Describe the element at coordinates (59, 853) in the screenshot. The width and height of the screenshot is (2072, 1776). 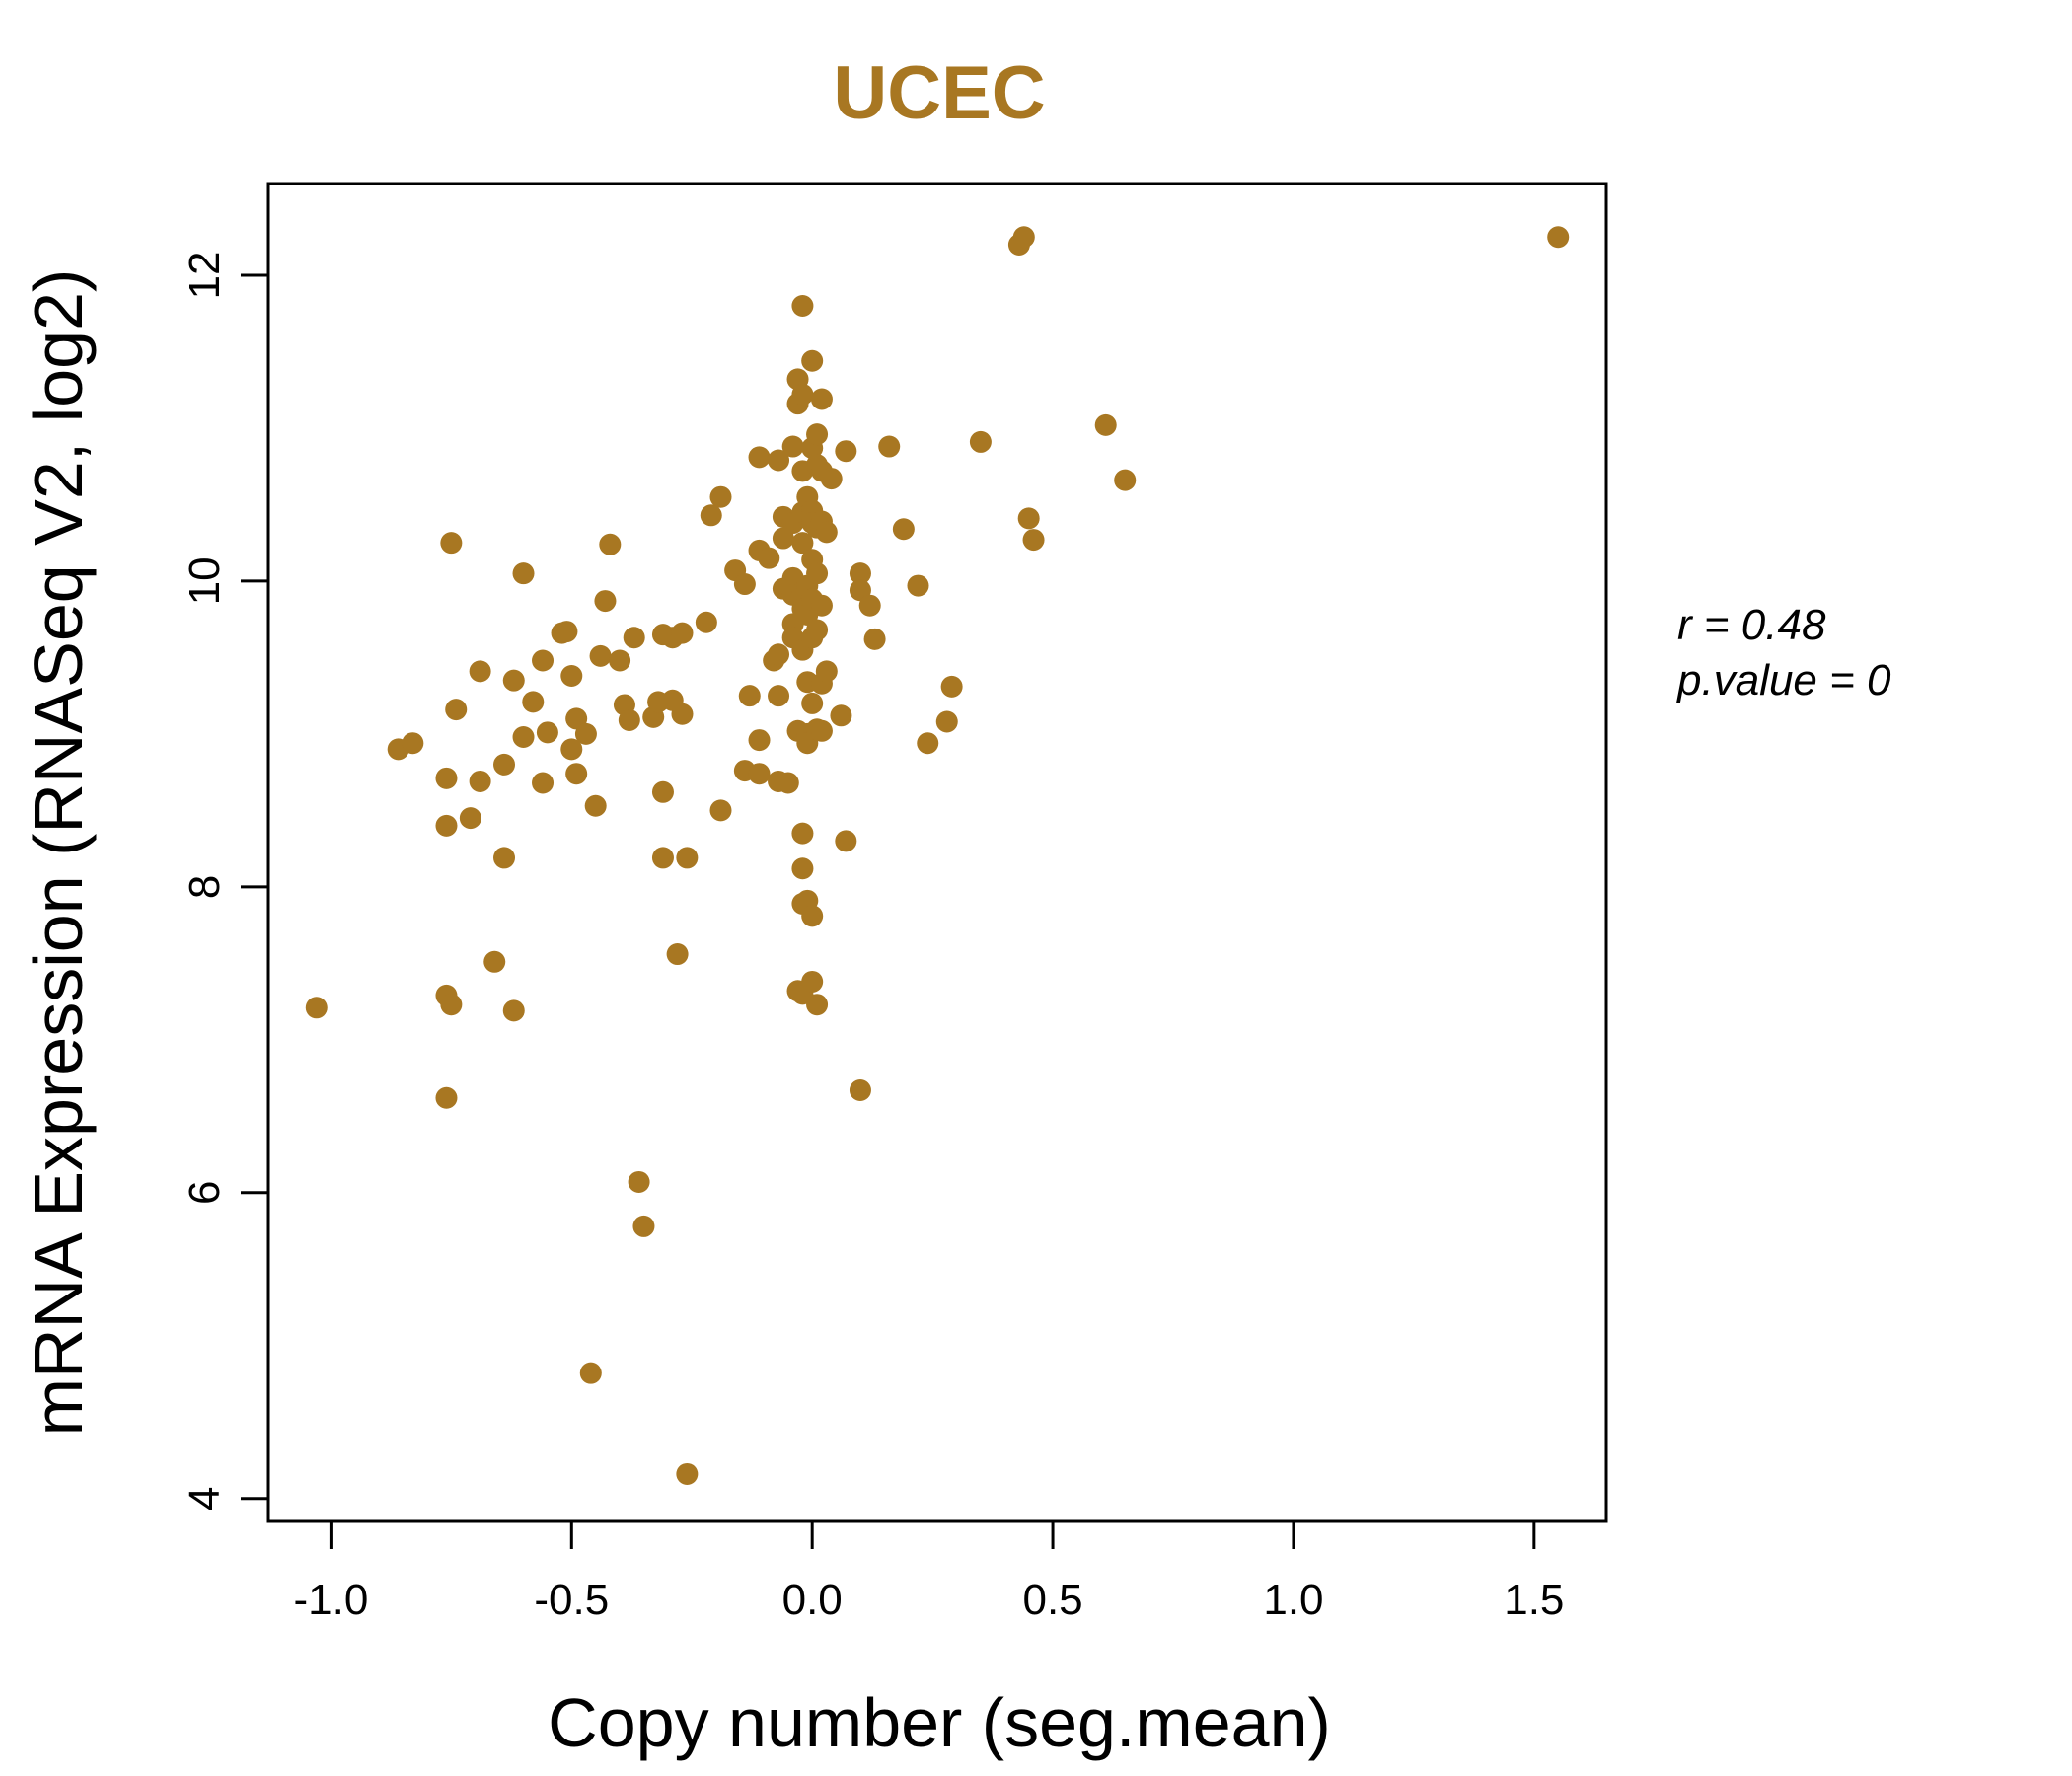
I see `y-axis-label: mRNA Expression (RNASeq V2, log2)` at that location.